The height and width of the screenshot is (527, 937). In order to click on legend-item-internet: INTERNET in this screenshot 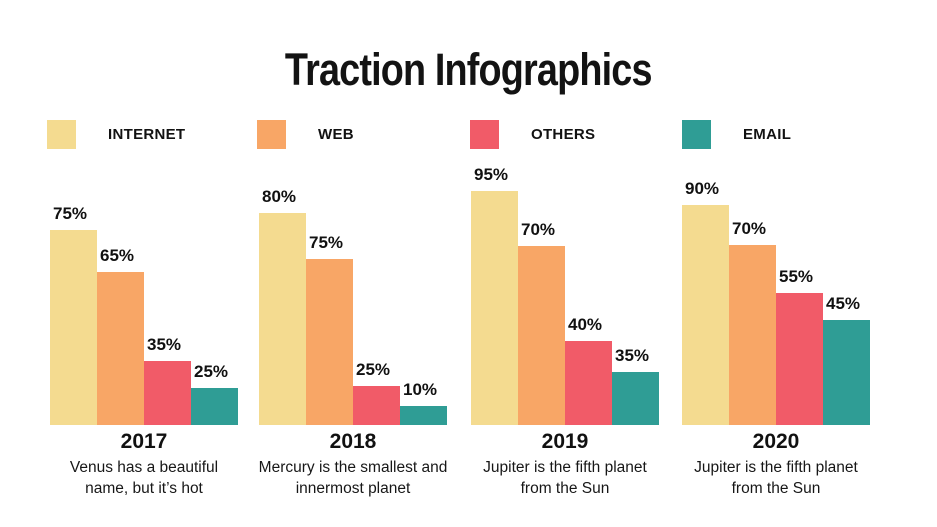, I will do `click(116, 134)`.